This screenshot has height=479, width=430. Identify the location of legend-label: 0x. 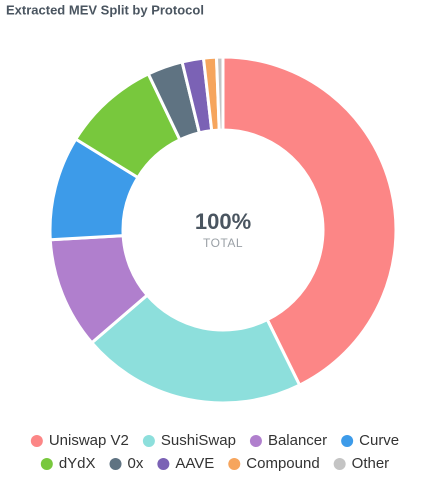
(136, 463).